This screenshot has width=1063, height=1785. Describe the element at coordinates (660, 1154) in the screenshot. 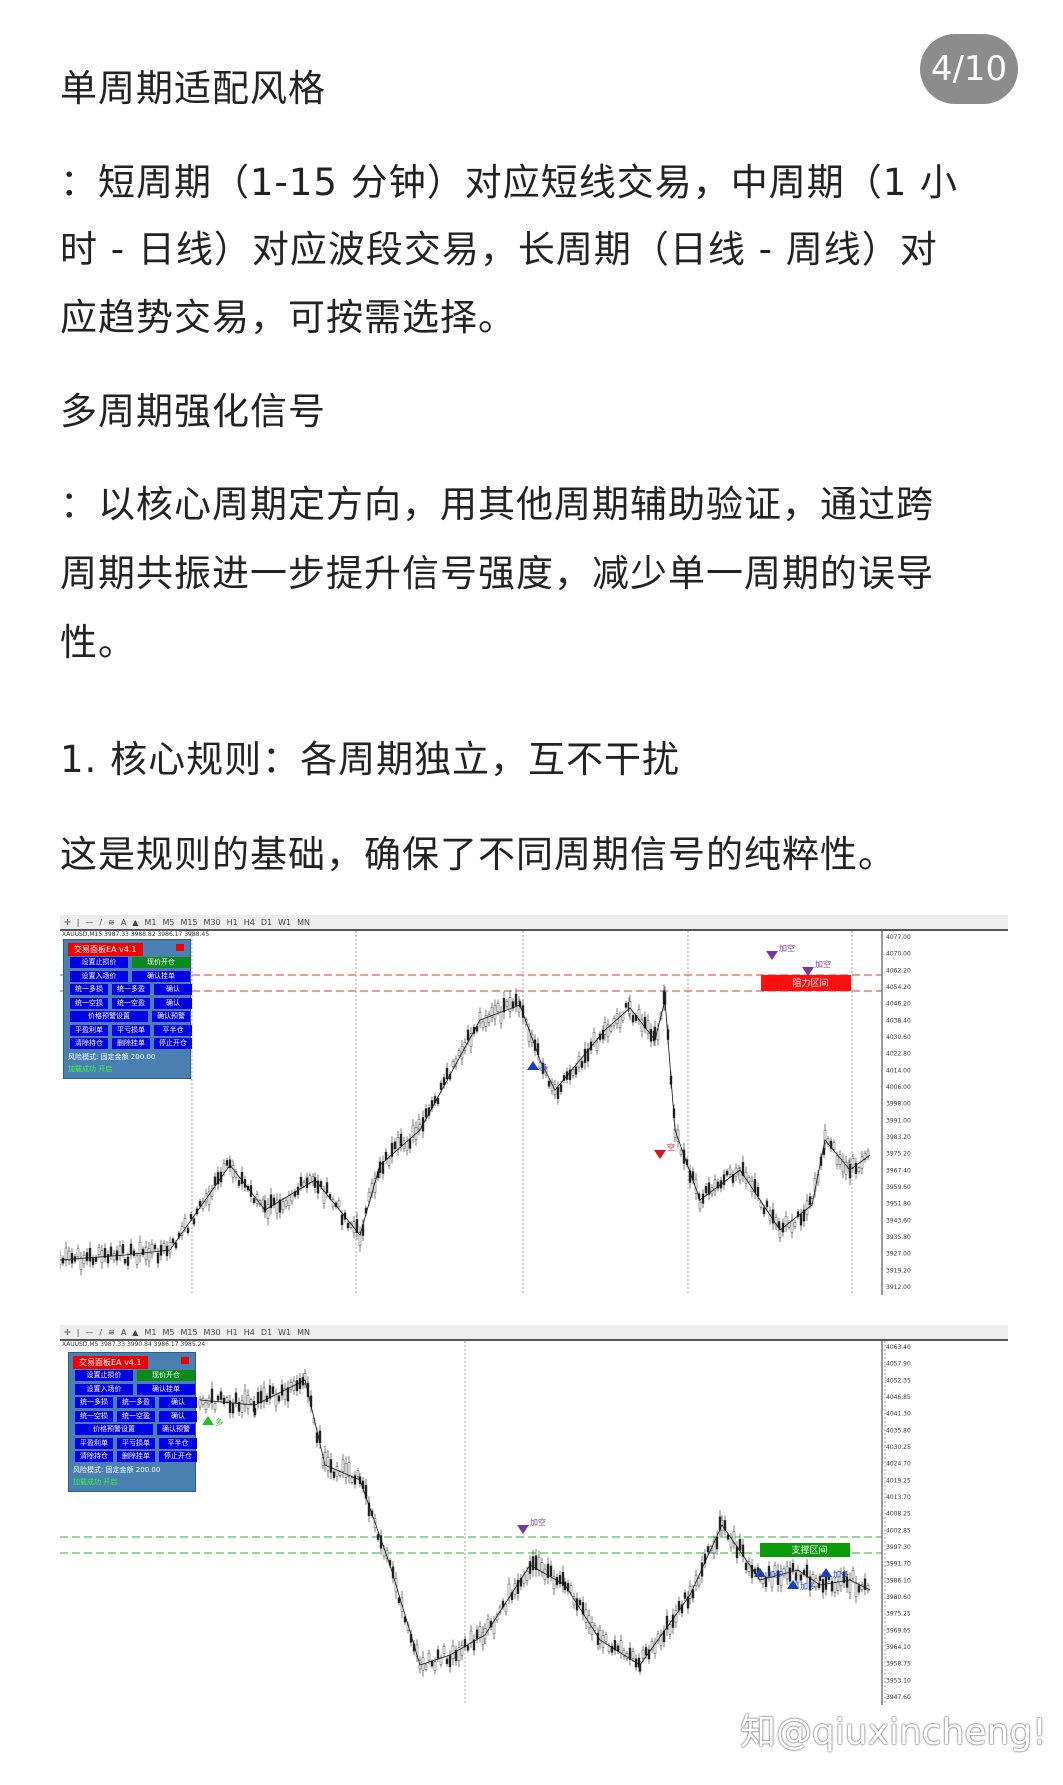

I see `sell-arrow-icon` at that location.